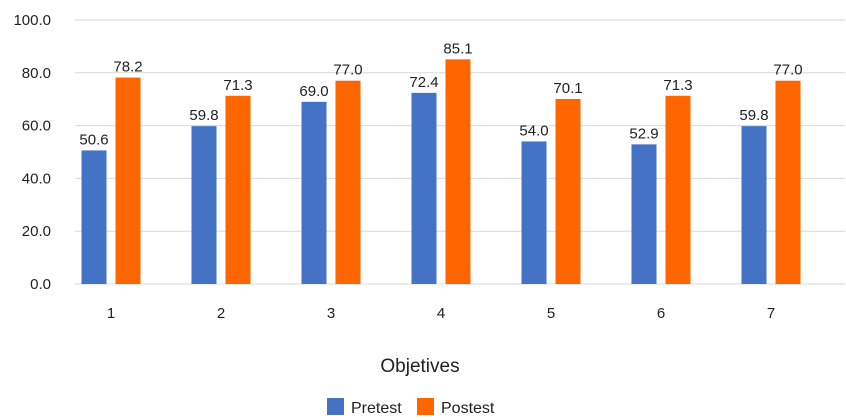  What do you see at coordinates (93, 139) in the screenshot?
I see `data-label-pretest-1: 50.6` at bounding box center [93, 139].